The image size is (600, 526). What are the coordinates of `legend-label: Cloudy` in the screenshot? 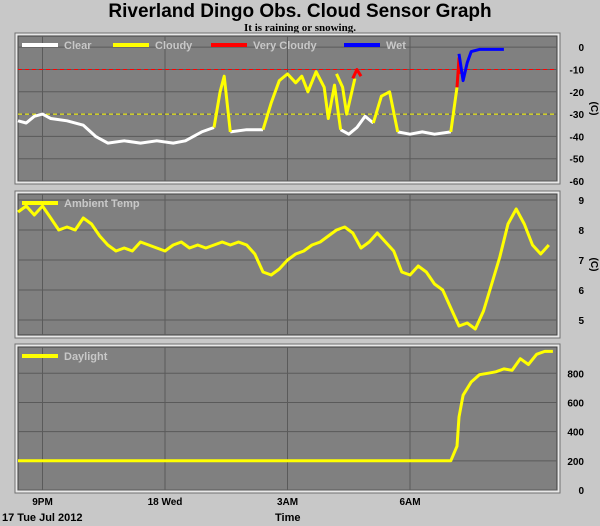 It's located at (174, 46).